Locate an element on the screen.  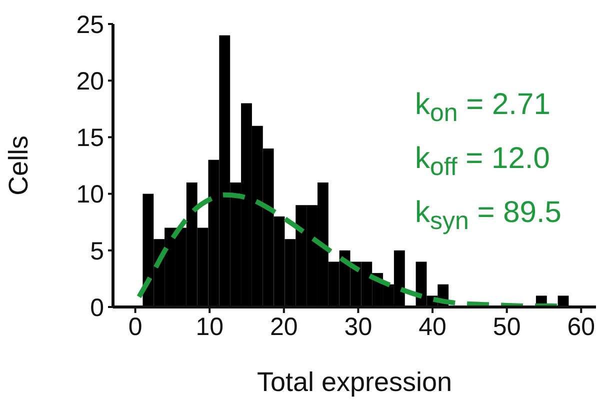
x-tick-label: 10 is located at coordinates (210, 326).